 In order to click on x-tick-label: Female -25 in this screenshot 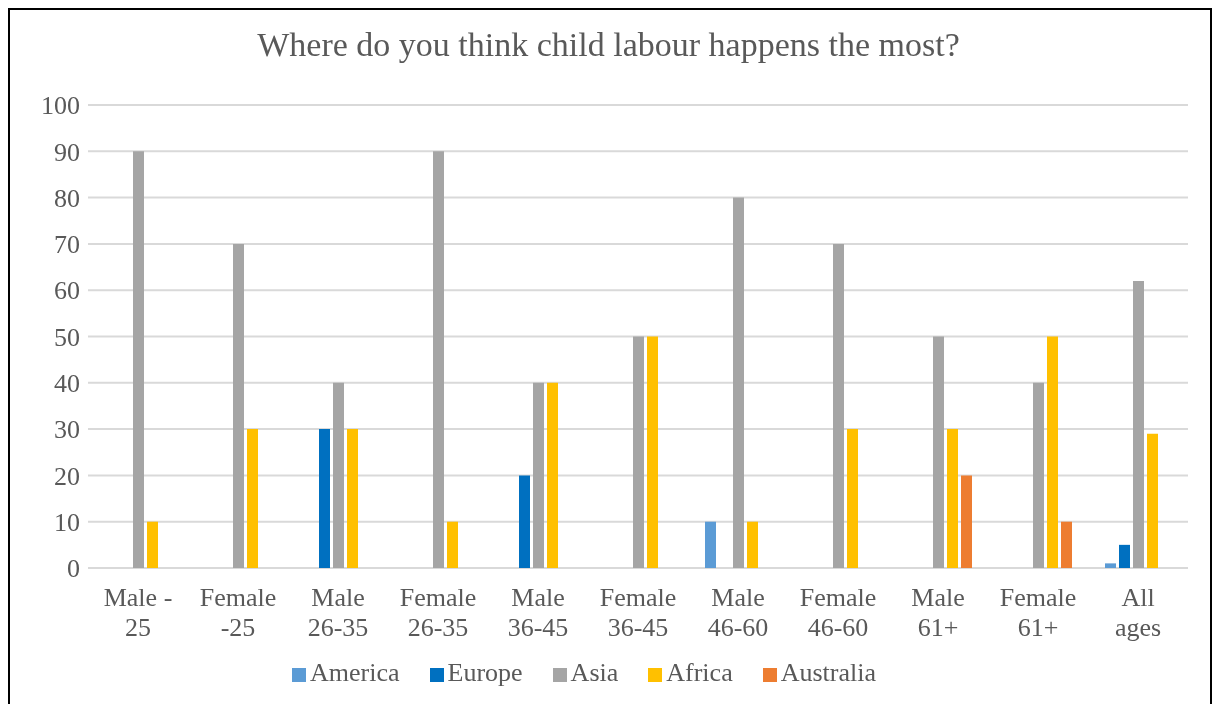, I will do `click(238, 612)`.